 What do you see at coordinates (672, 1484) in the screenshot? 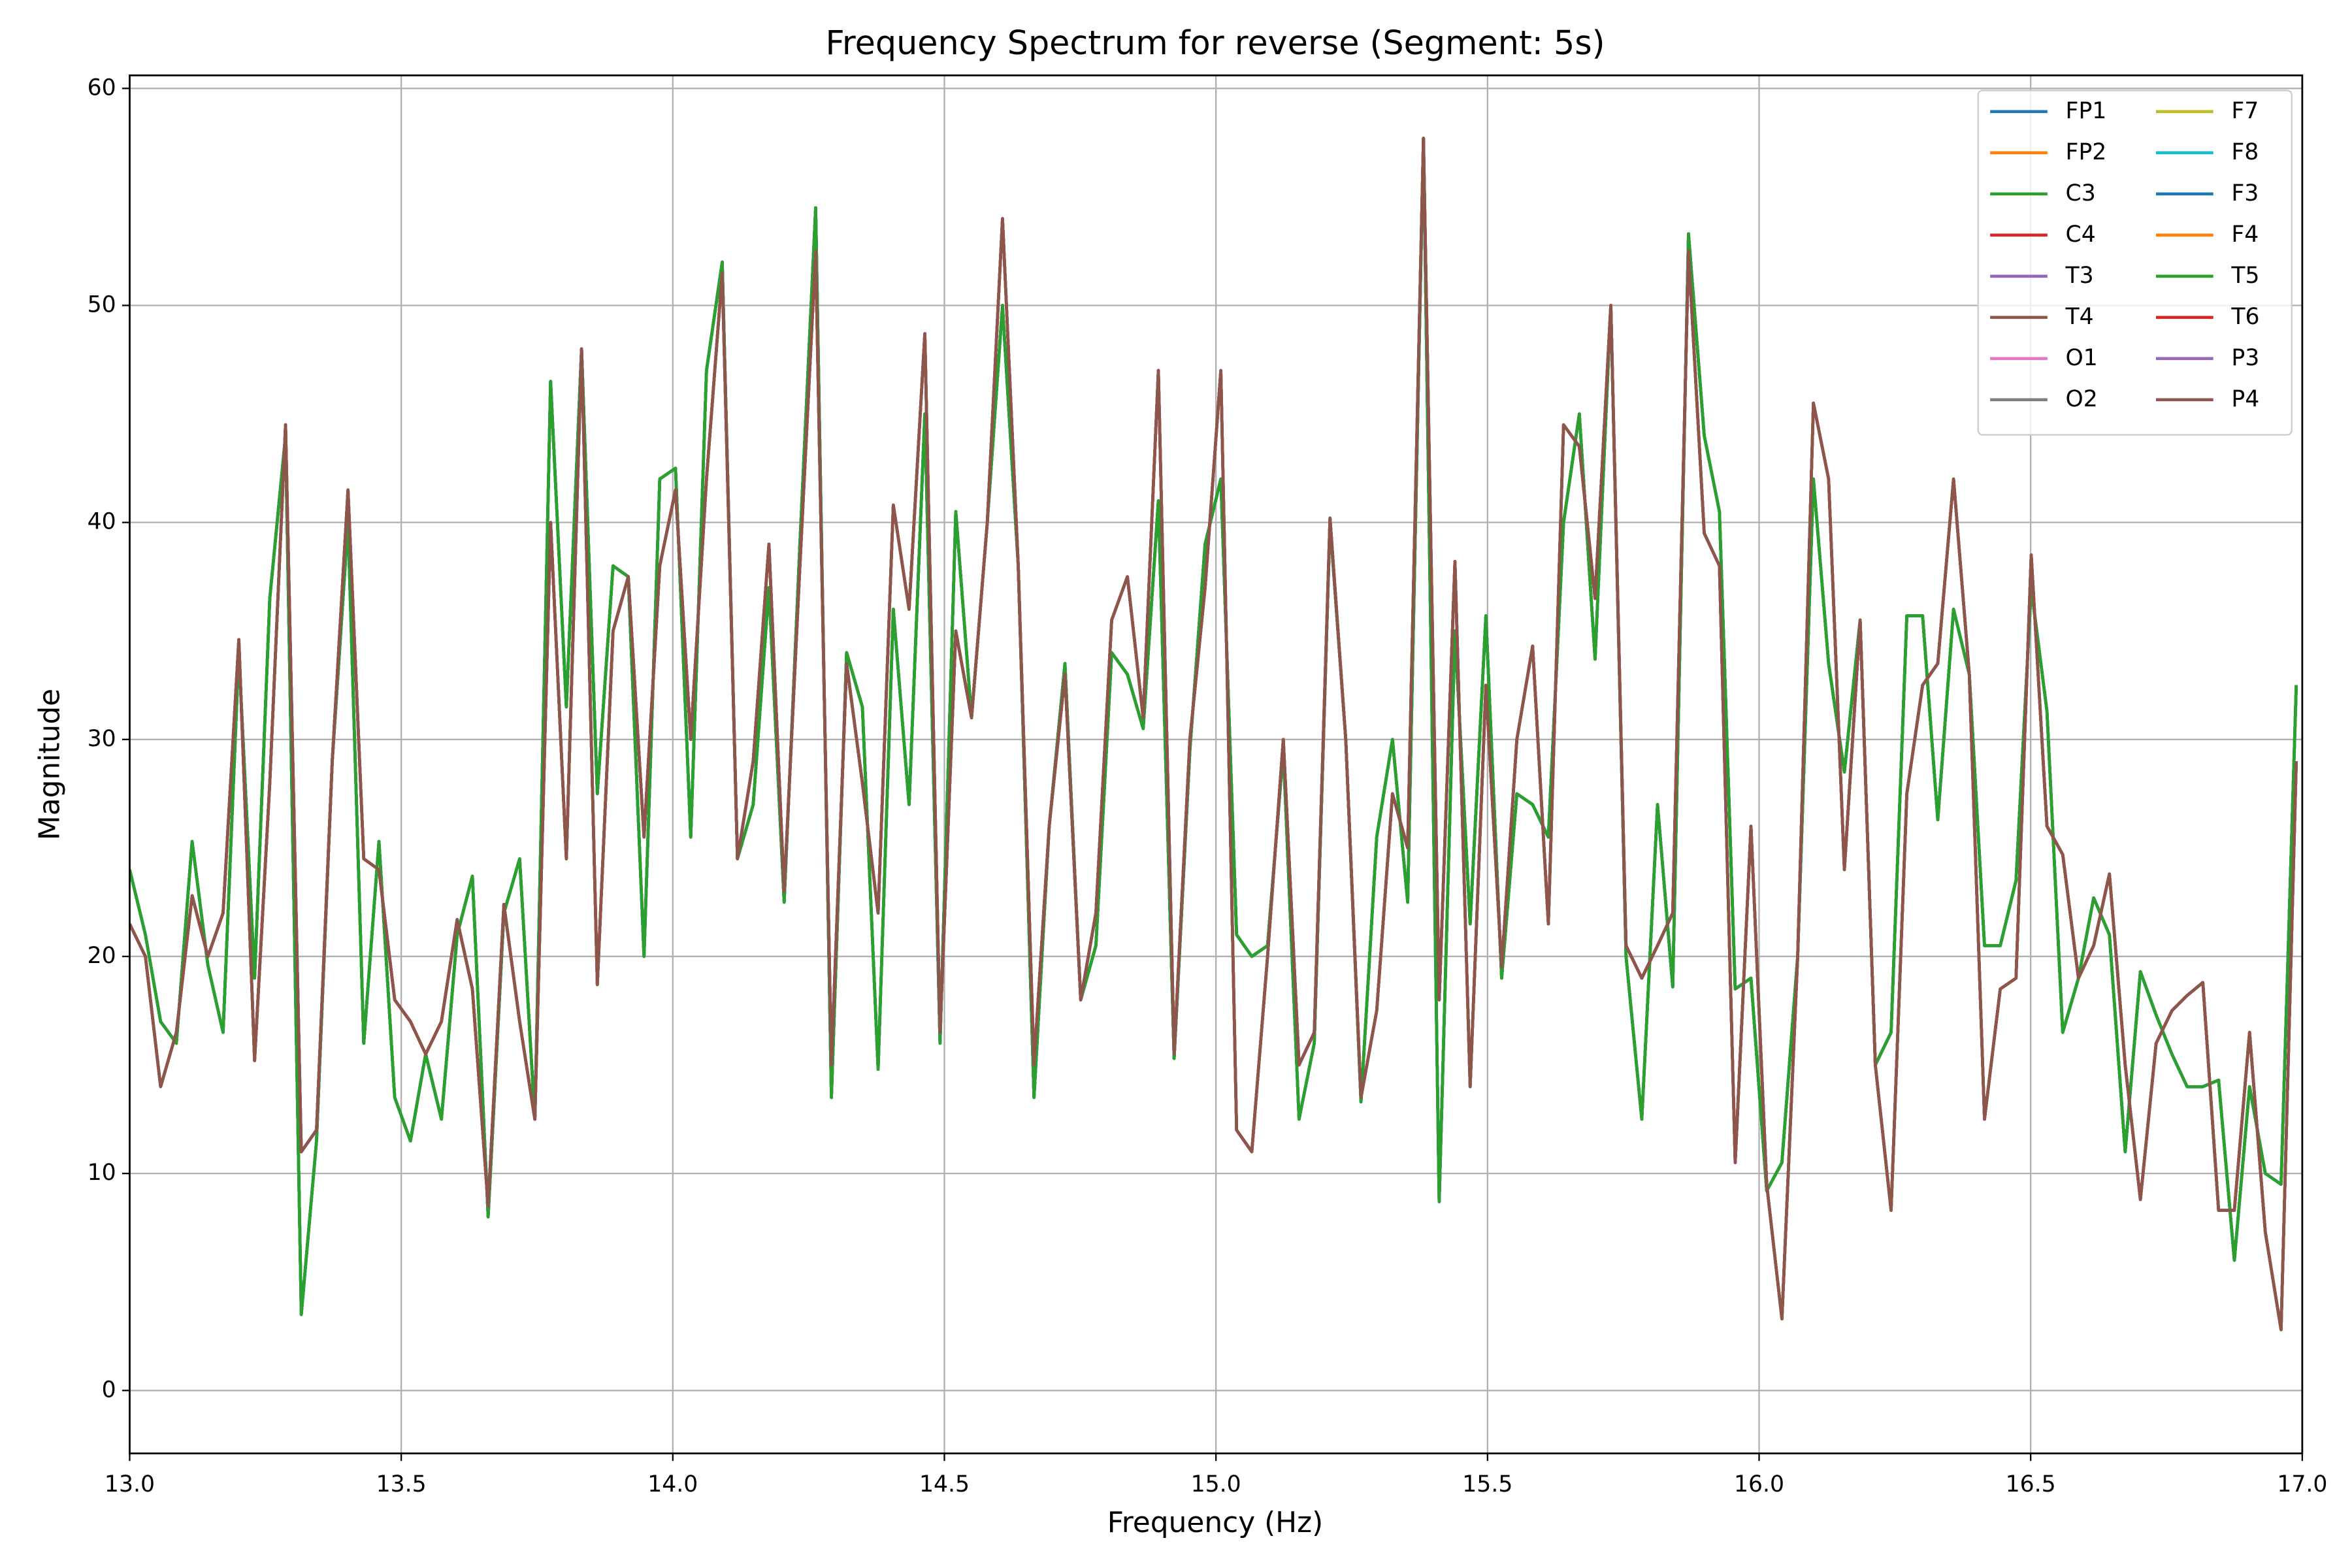
I see `x-tick-label: 14.0` at bounding box center [672, 1484].